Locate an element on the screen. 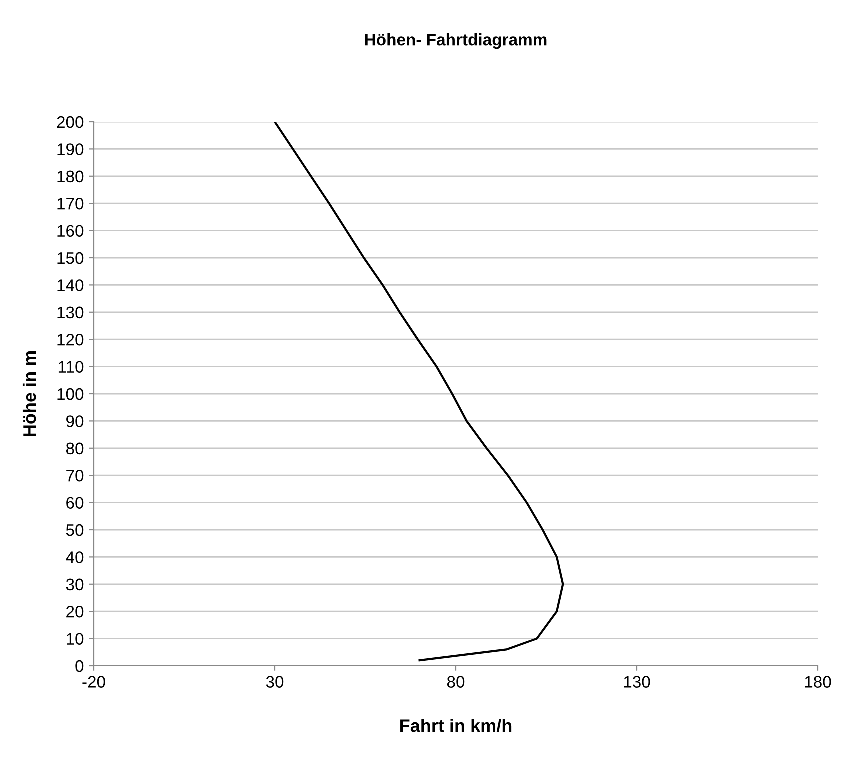 The width and height of the screenshot is (853, 781). y-tick-label: 60 is located at coordinates (75, 503).